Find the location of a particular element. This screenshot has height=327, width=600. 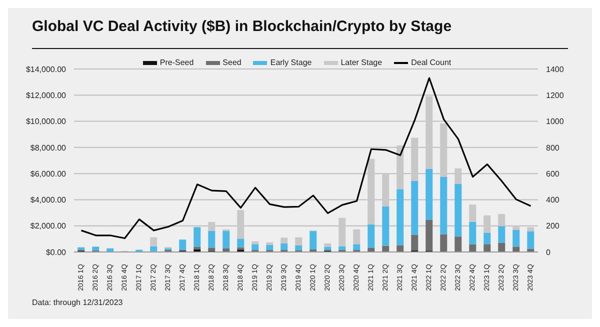

y2-tick-label: 1000 is located at coordinates (555, 121).